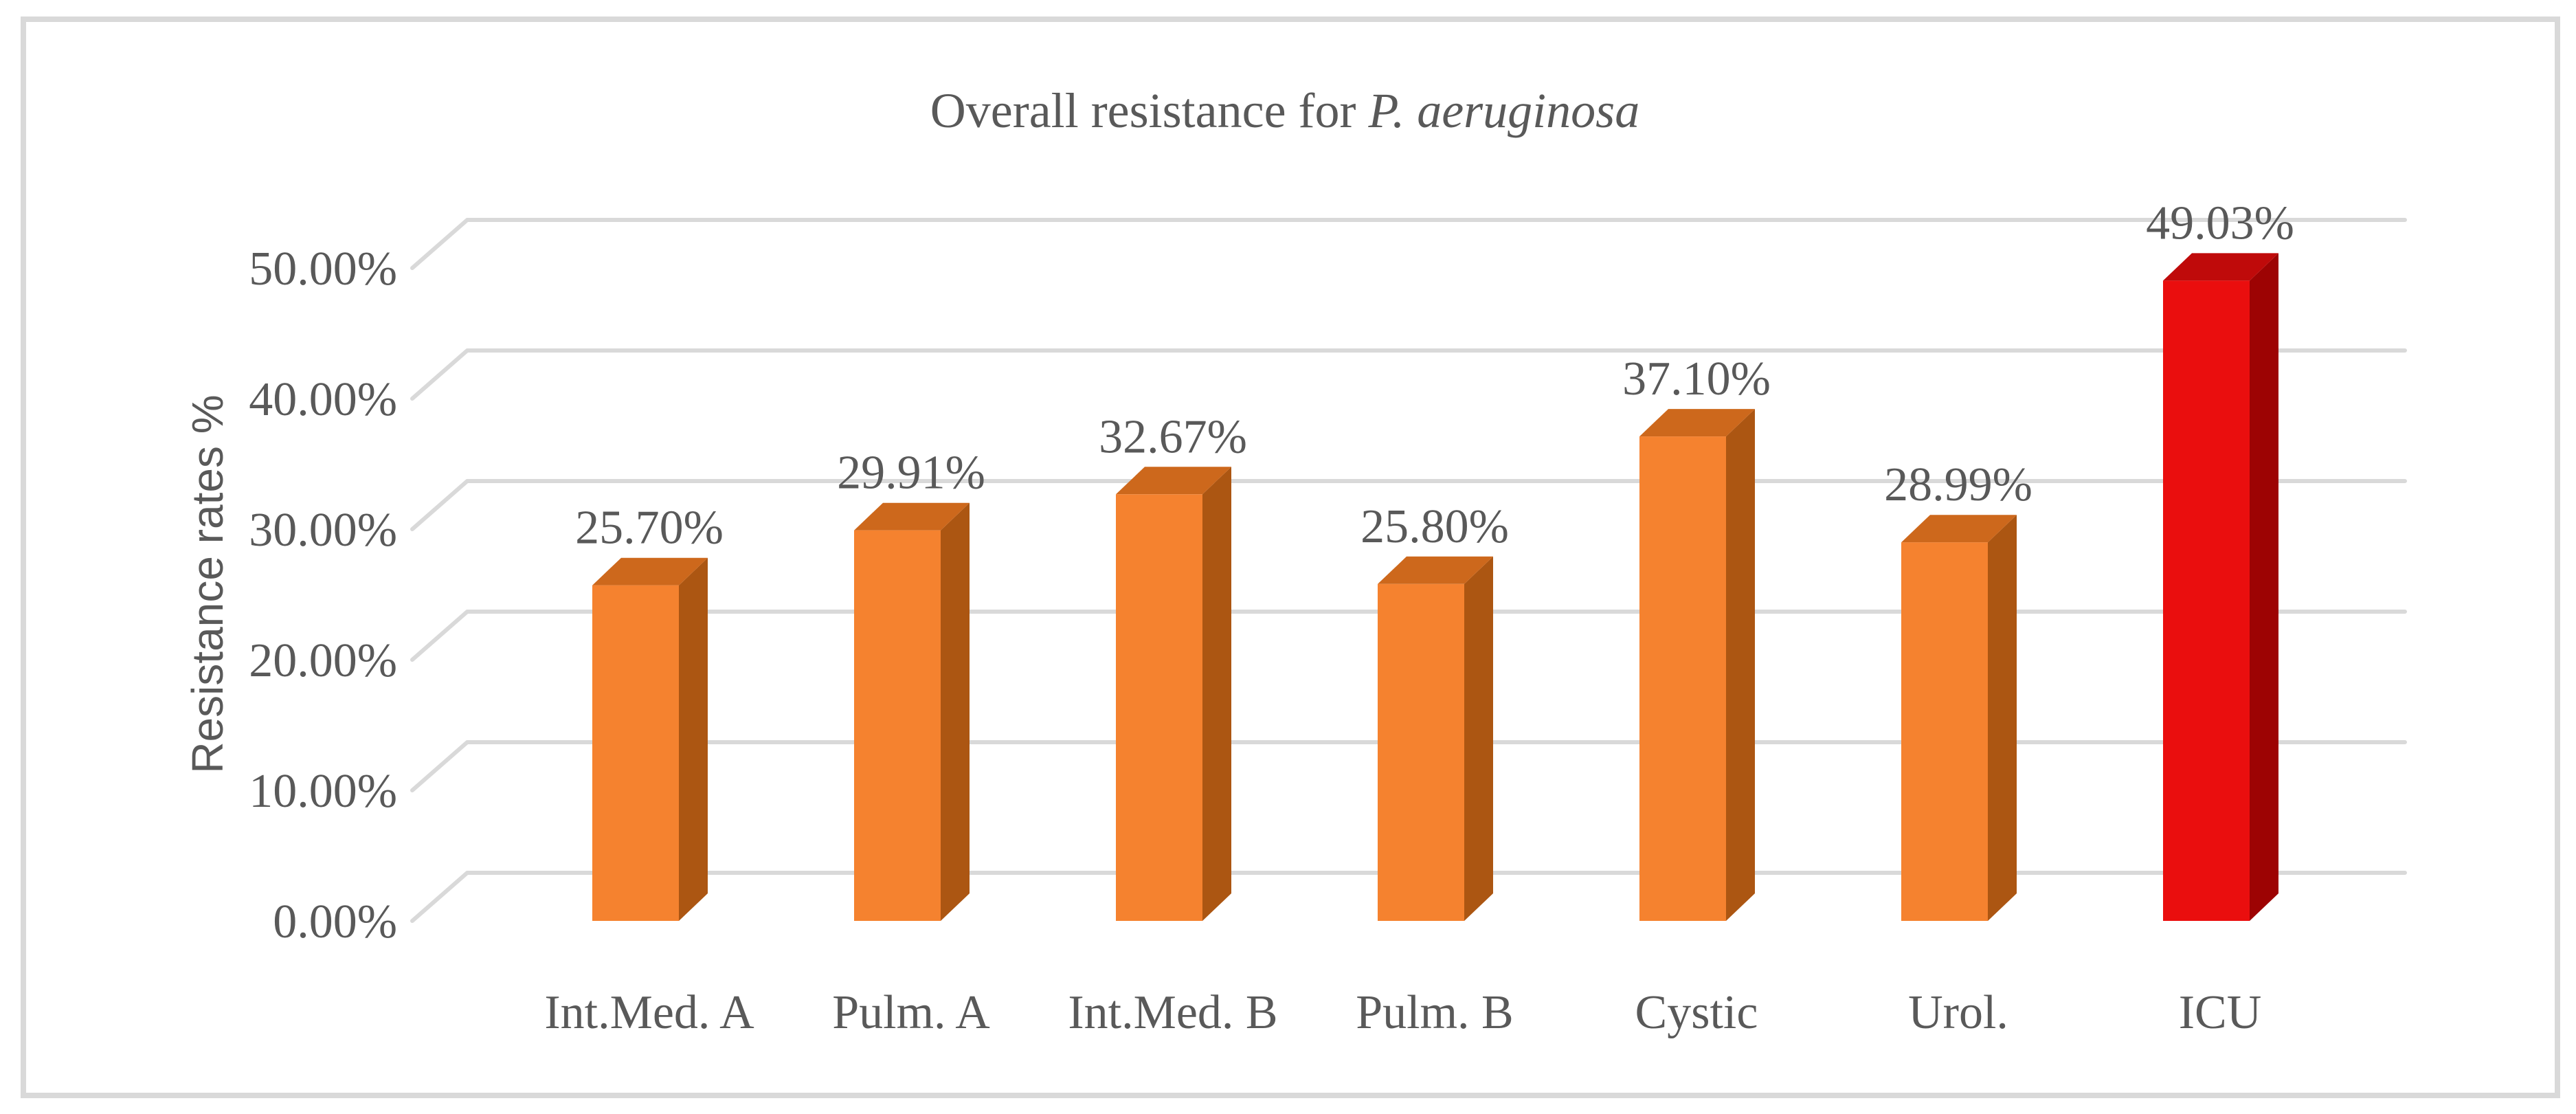  Describe the element at coordinates (1421, 752) in the screenshot. I see `bar-pulm-b-front-face` at that location.